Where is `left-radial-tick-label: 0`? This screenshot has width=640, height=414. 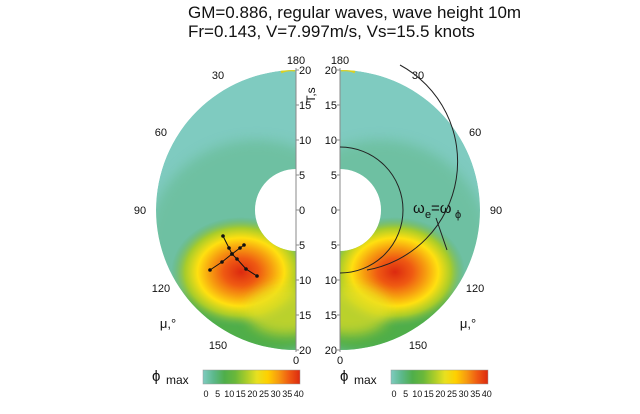
left-radial-tick-label: 0 is located at coordinates (302, 211).